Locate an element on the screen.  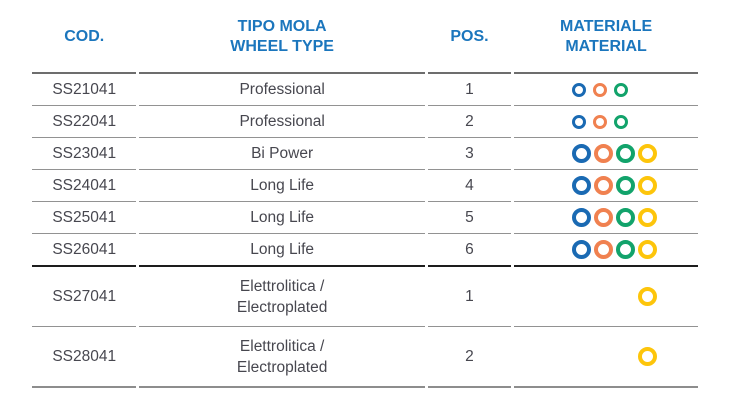
header-wheel-type: TIPO MOLA WHEEL TYPE is located at coordinates (282, 38).